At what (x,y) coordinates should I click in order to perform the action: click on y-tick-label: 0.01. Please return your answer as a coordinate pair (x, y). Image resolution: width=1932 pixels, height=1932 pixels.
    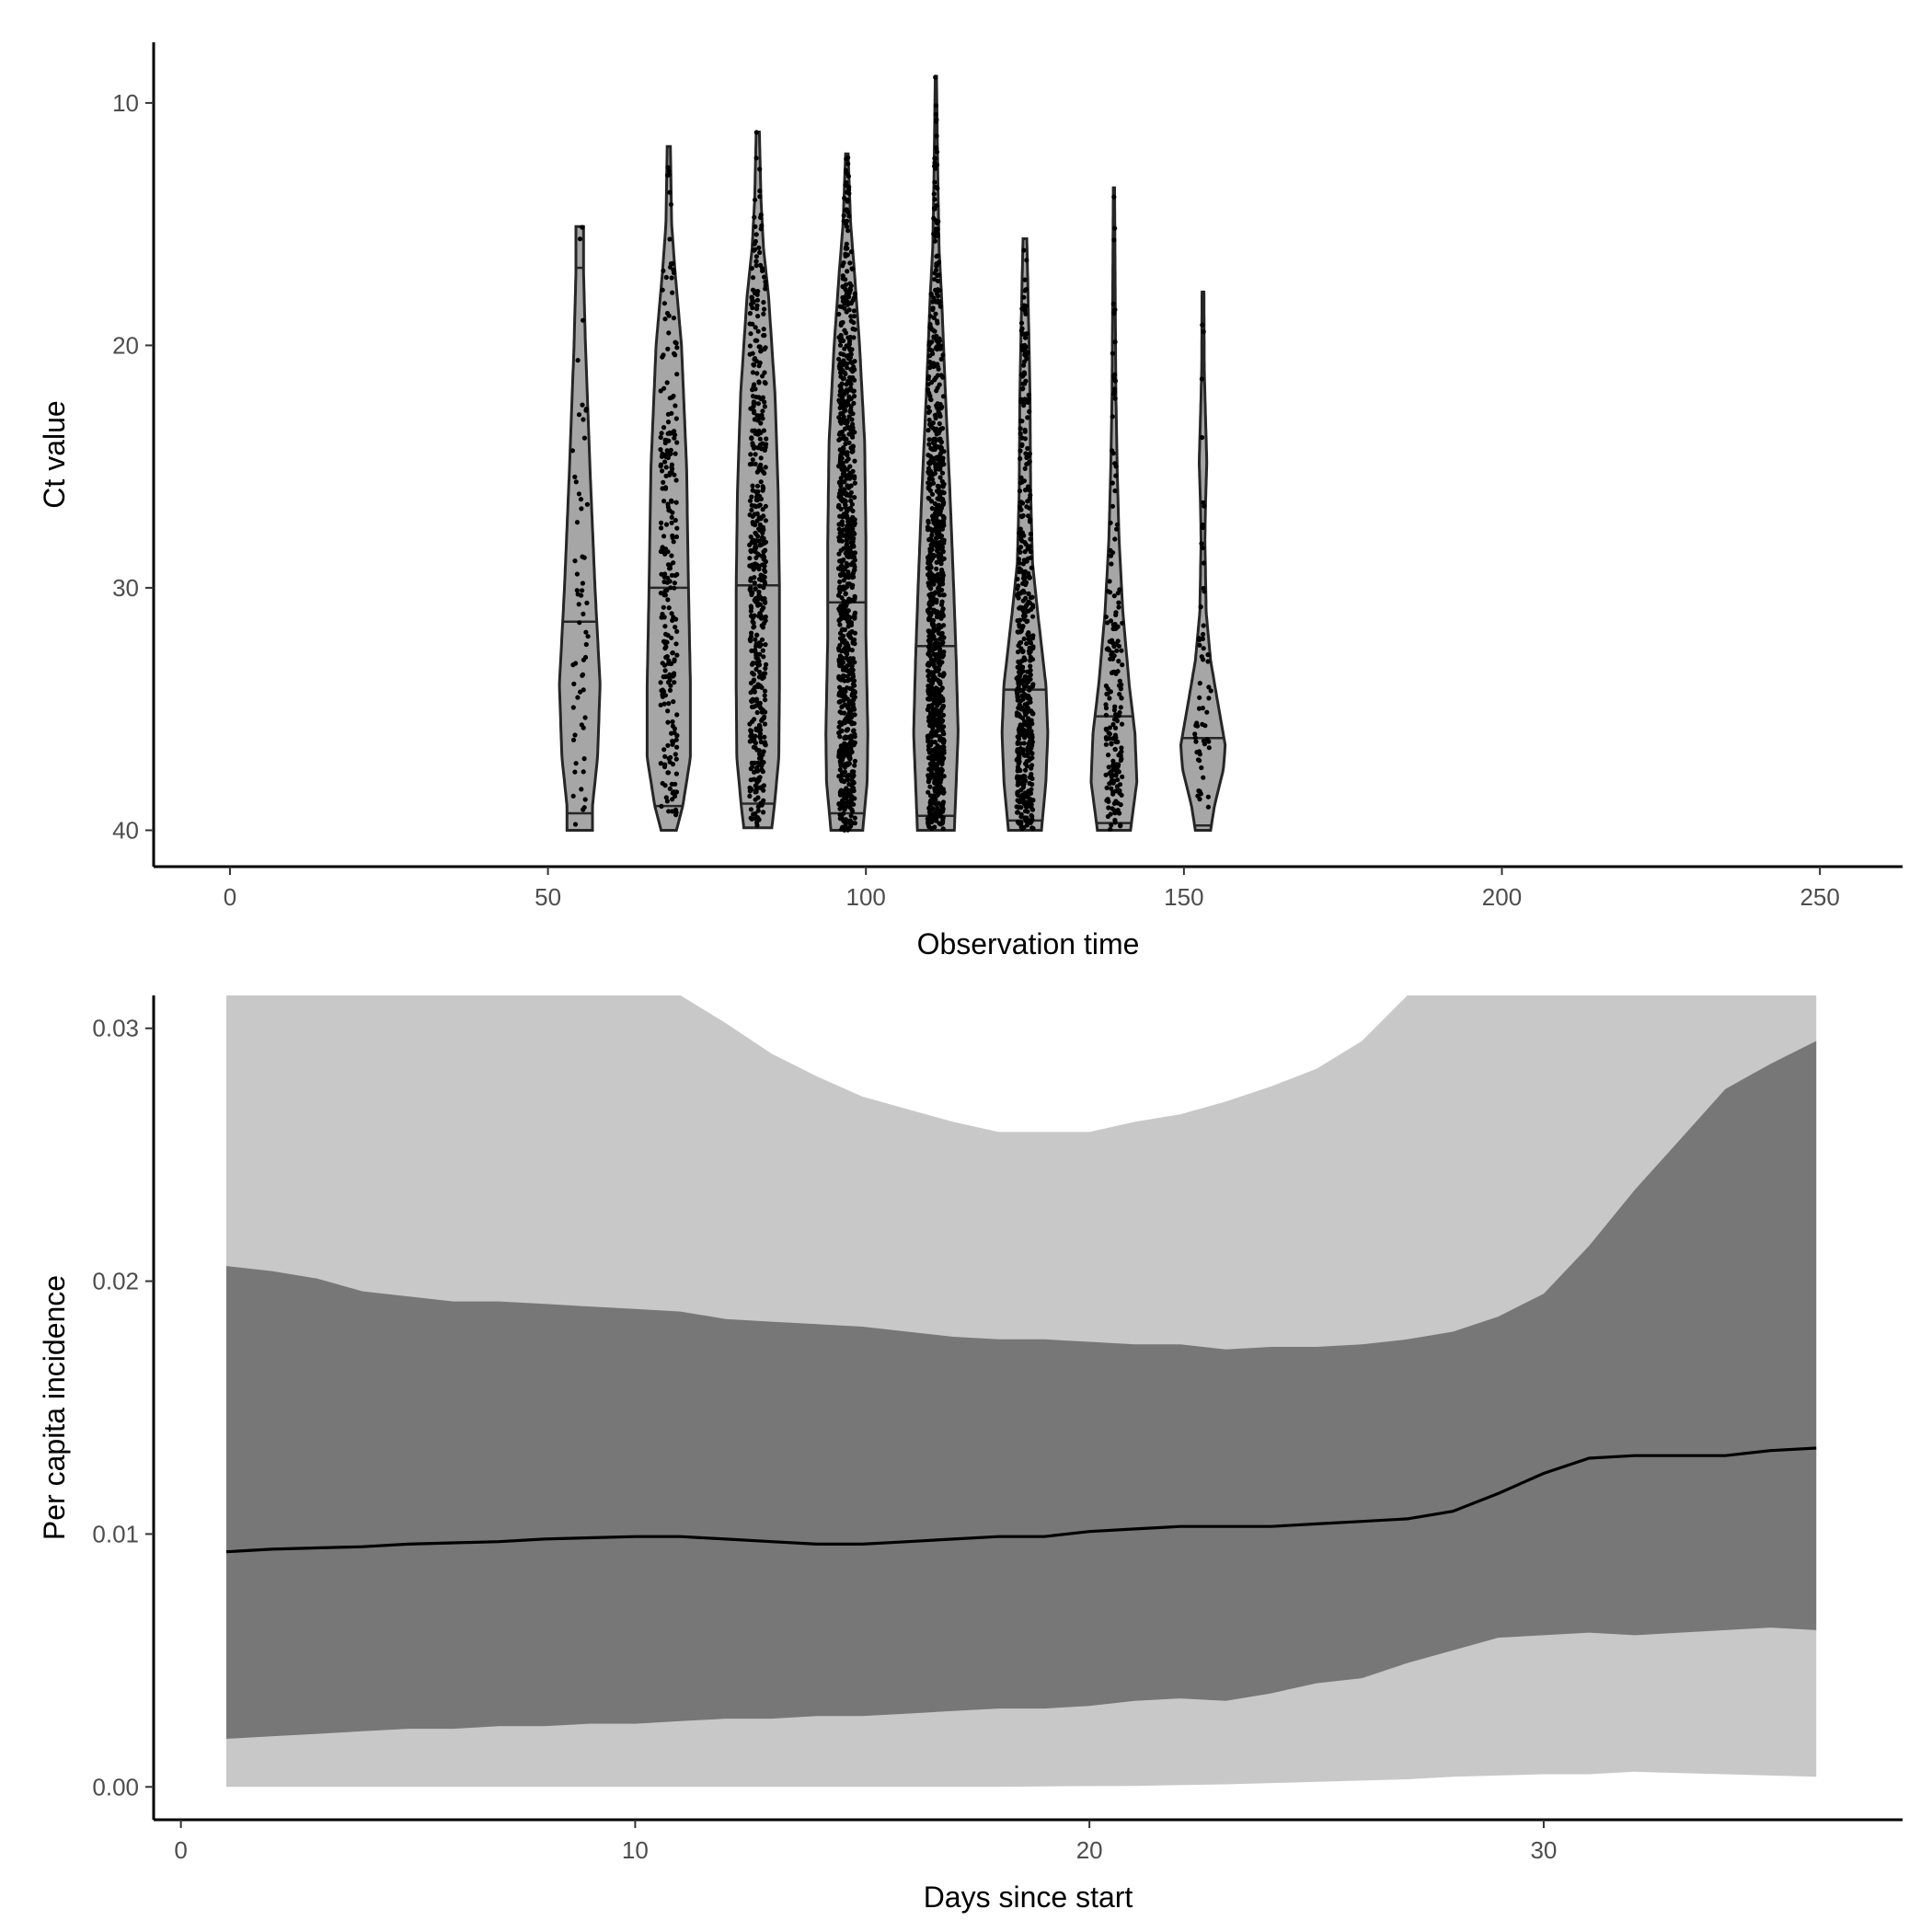
    Looking at the image, I should click on (115, 1533).